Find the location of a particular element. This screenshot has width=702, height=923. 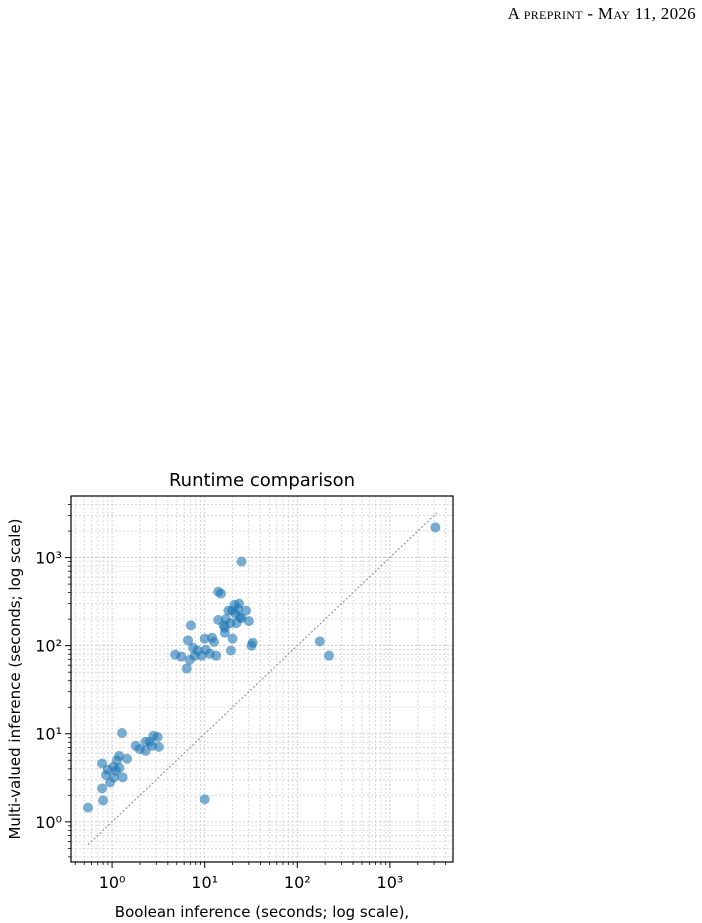

x-tick-label: 10² is located at coordinates (297, 882).